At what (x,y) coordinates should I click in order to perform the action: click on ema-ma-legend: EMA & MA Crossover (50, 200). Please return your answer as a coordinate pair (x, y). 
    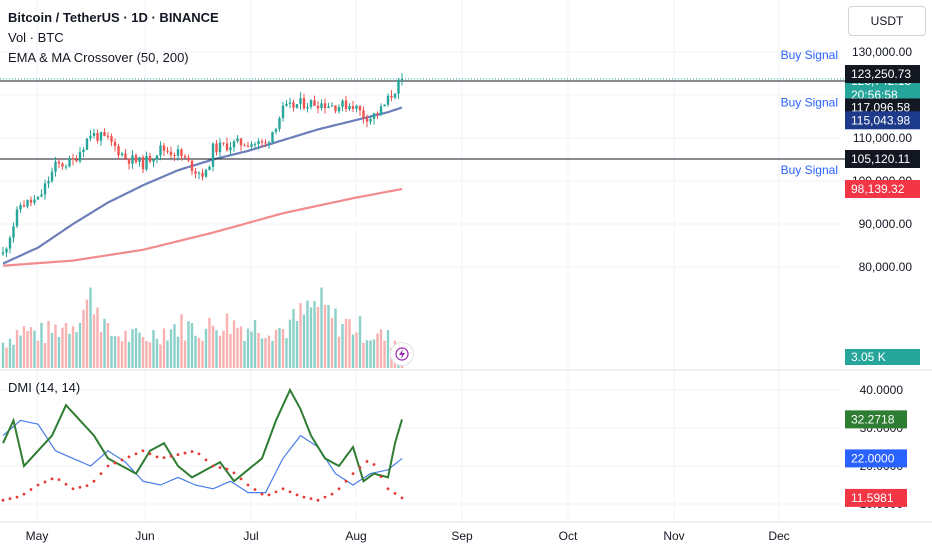
    Looking at the image, I should click on (98, 57).